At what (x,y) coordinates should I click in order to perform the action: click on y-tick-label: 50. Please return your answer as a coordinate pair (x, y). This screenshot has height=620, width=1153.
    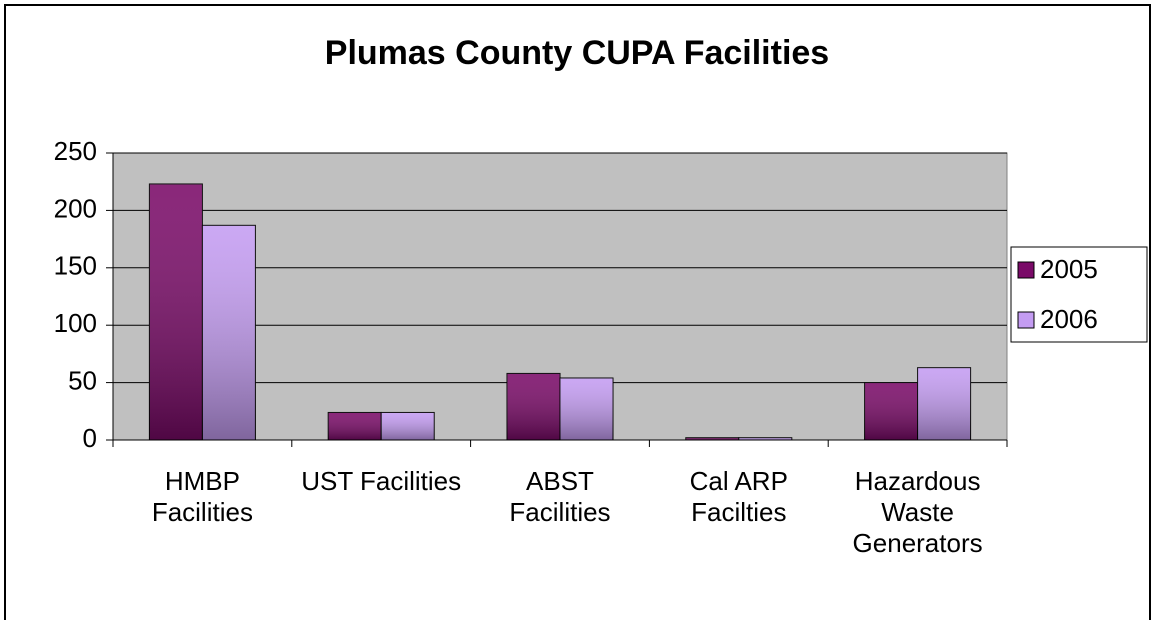
    Looking at the image, I should click on (82, 380).